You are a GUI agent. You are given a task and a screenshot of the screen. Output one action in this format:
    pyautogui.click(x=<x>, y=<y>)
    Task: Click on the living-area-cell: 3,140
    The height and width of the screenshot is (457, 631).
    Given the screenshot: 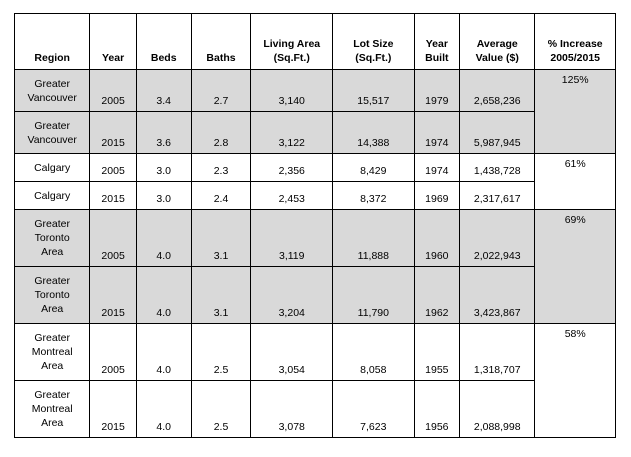 What is the action you would take?
    pyautogui.click(x=292, y=90)
    